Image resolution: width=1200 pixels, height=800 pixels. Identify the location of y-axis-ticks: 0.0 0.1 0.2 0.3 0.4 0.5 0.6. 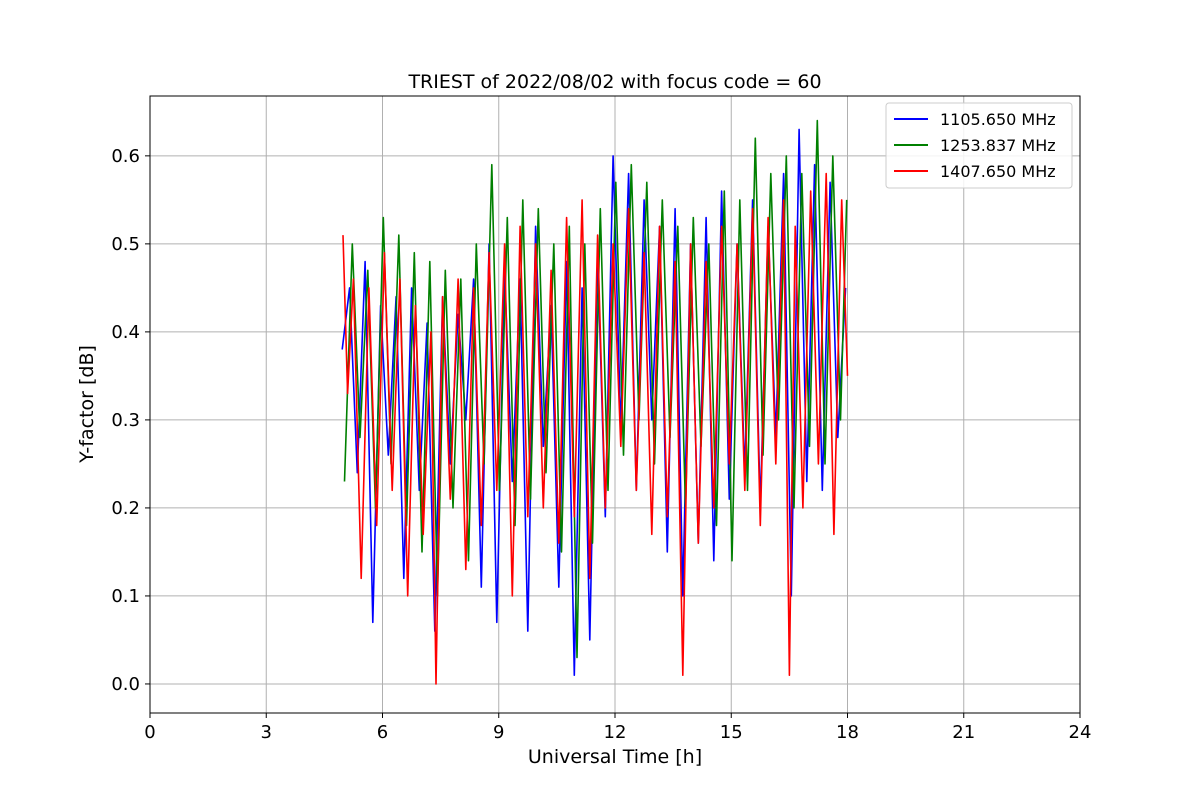
(130, 420).